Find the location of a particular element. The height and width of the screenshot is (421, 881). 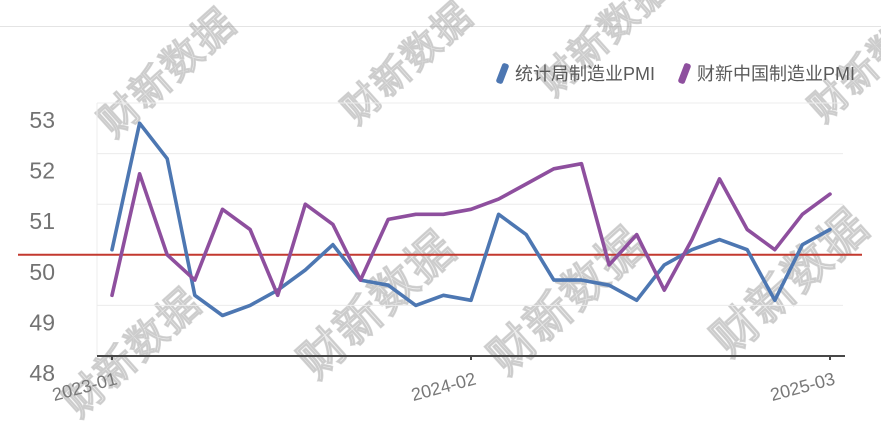

y-axis-label: 52 is located at coordinates (42, 171).